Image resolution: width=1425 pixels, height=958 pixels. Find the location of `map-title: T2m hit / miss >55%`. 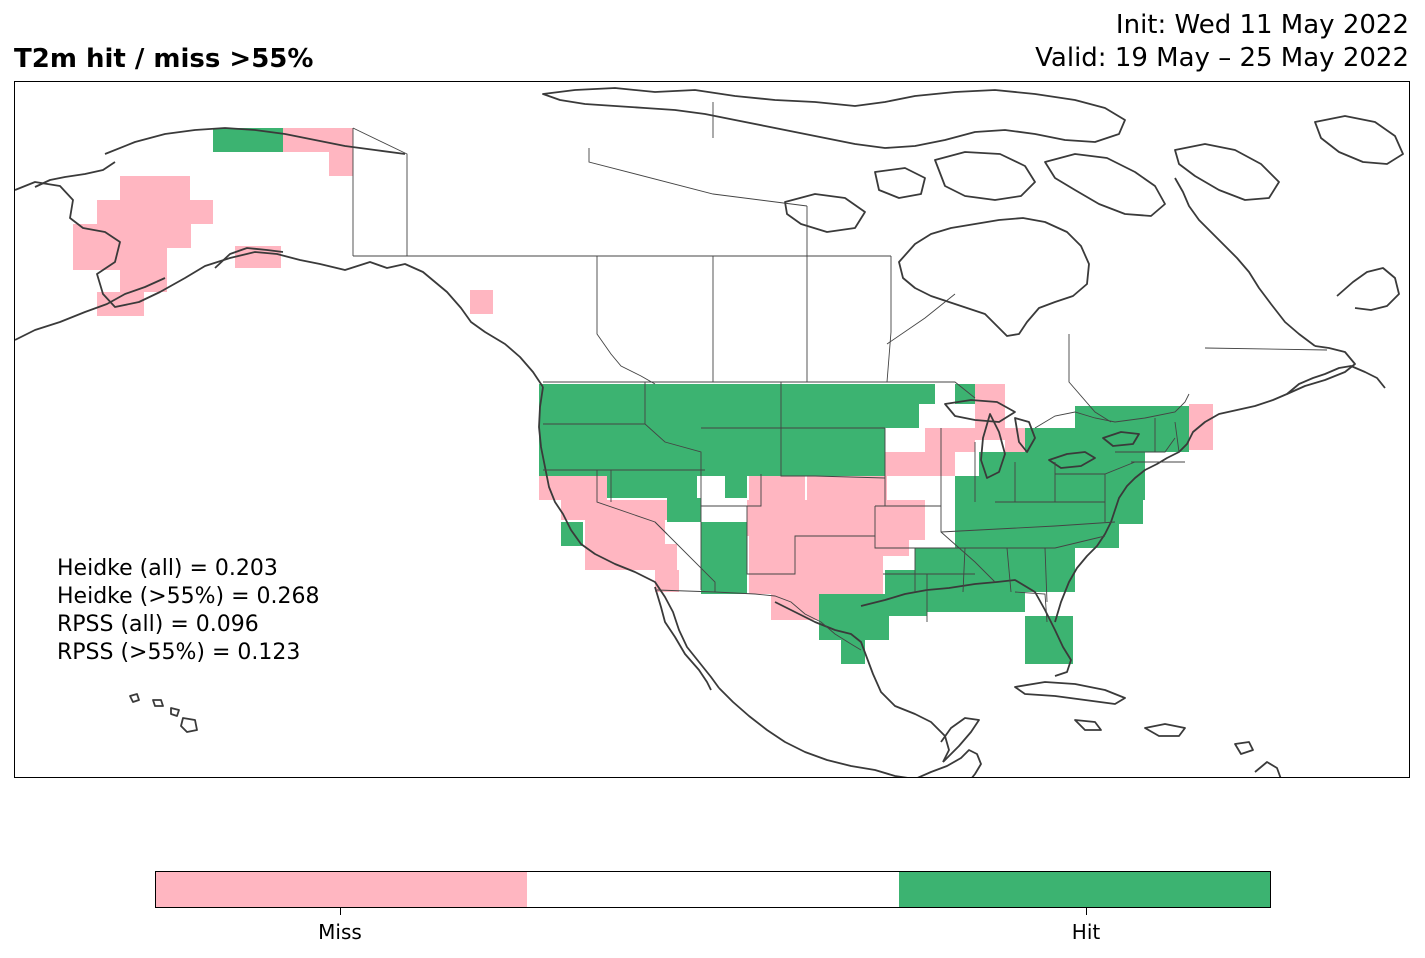

map-title: T2m hit / miss >55% is located at coordinates (164, 59).